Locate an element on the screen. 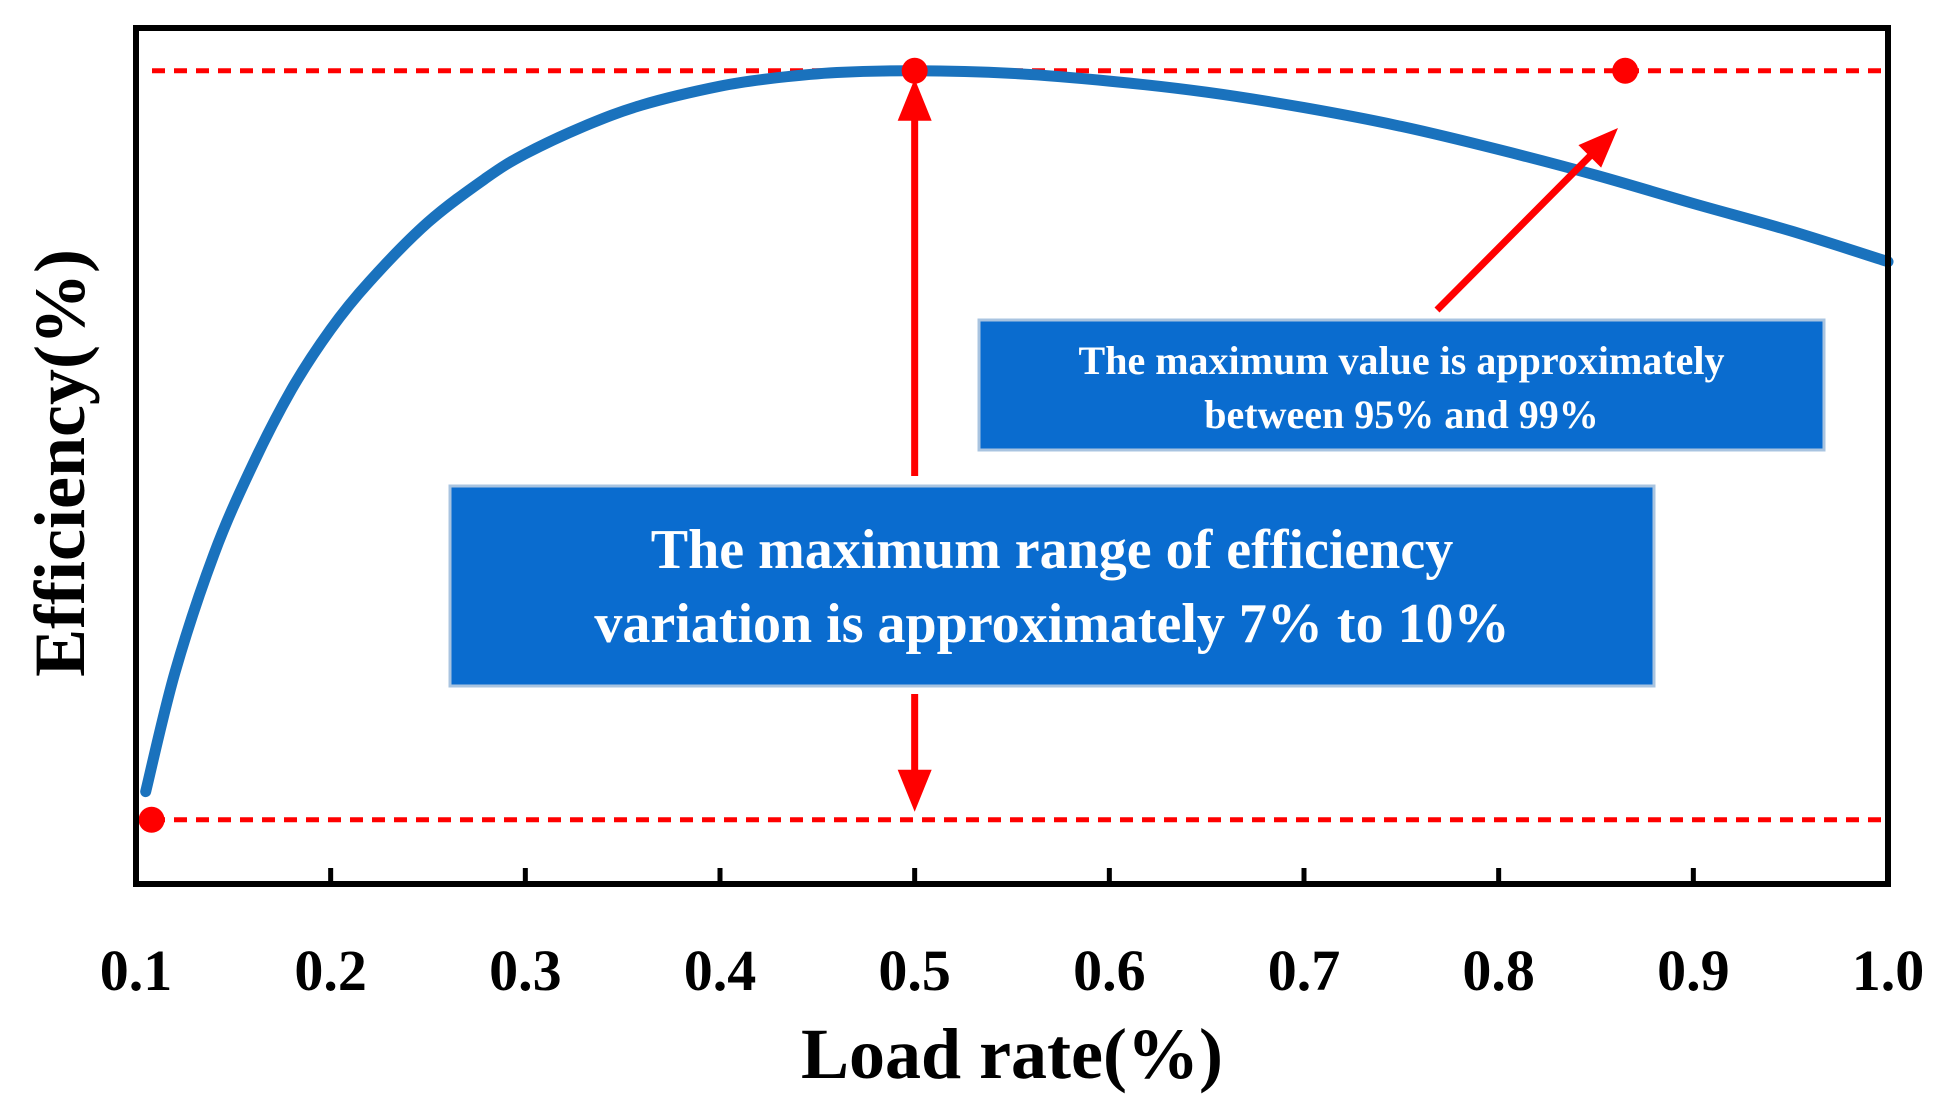 This screenshot has width=1952, height=1102. max-value-arrow-head is located at coordinates (1598, 148).